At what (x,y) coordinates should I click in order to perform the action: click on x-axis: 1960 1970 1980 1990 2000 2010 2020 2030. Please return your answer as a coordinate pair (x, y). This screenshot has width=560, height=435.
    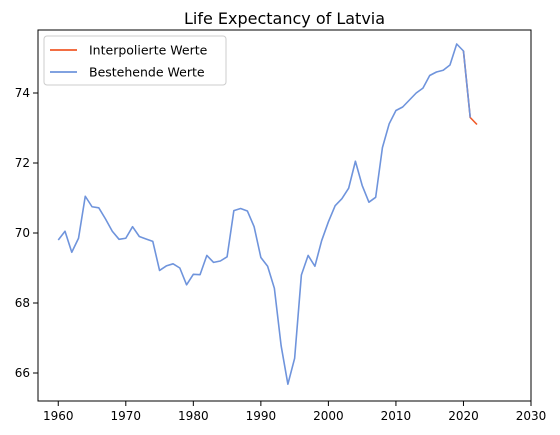
    Looking at the image, I should click on (294, 412).